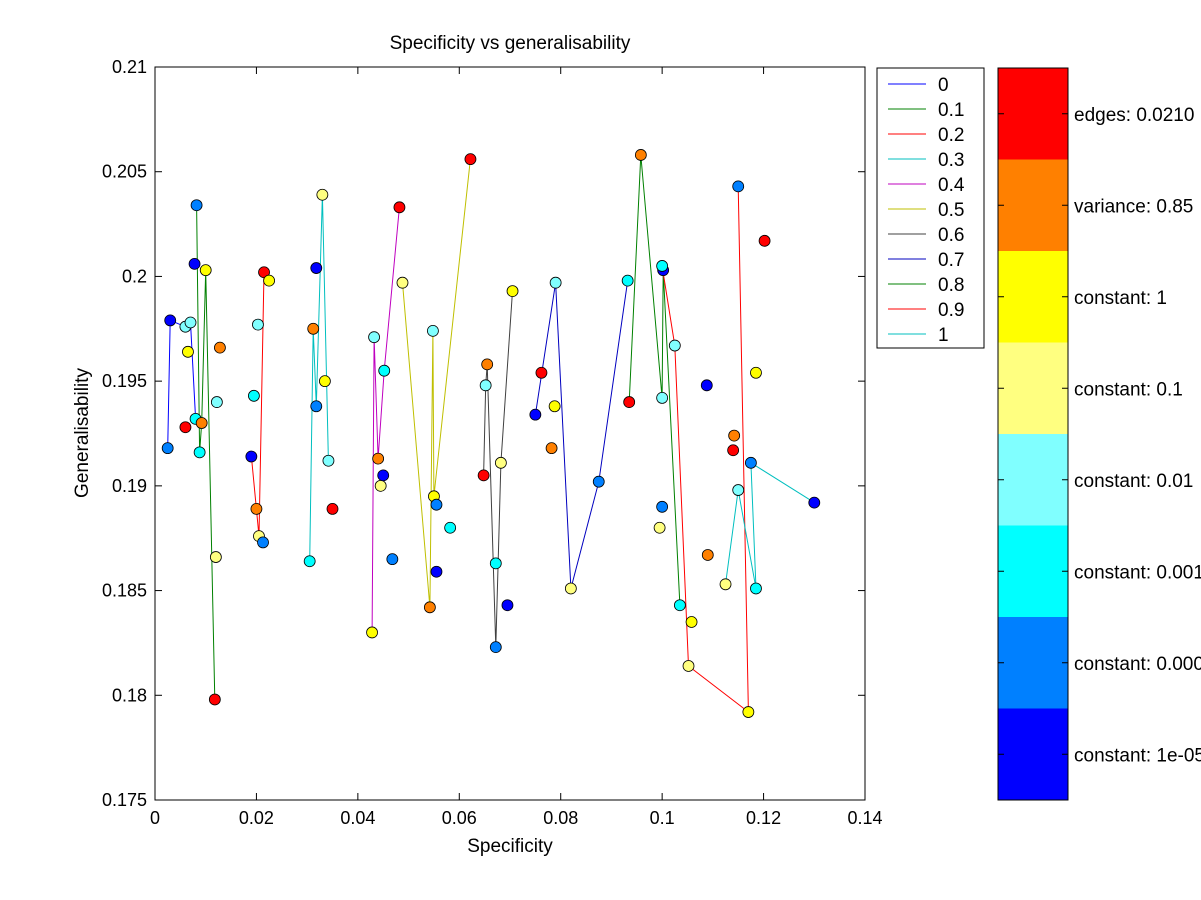 This screenshot has height=900, width=1201. What do you see at coordinates (256, 818) in the screenshot?
I see `x-tick-label: 0.02` at bounding box center [256, 818].